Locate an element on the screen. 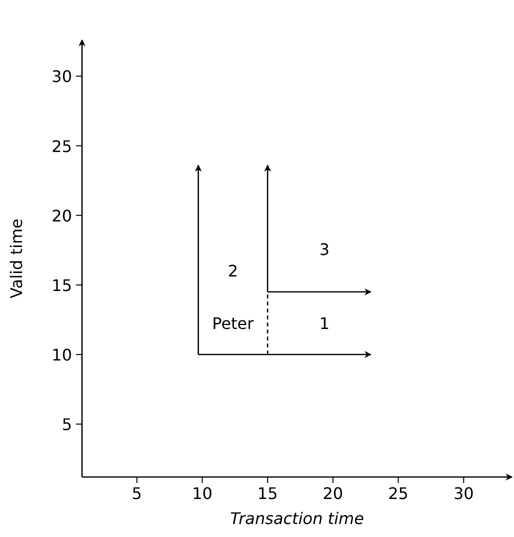 This screenshot has height=537, width=514. x-tick-label: 30 is located at coordinates (463, 493).